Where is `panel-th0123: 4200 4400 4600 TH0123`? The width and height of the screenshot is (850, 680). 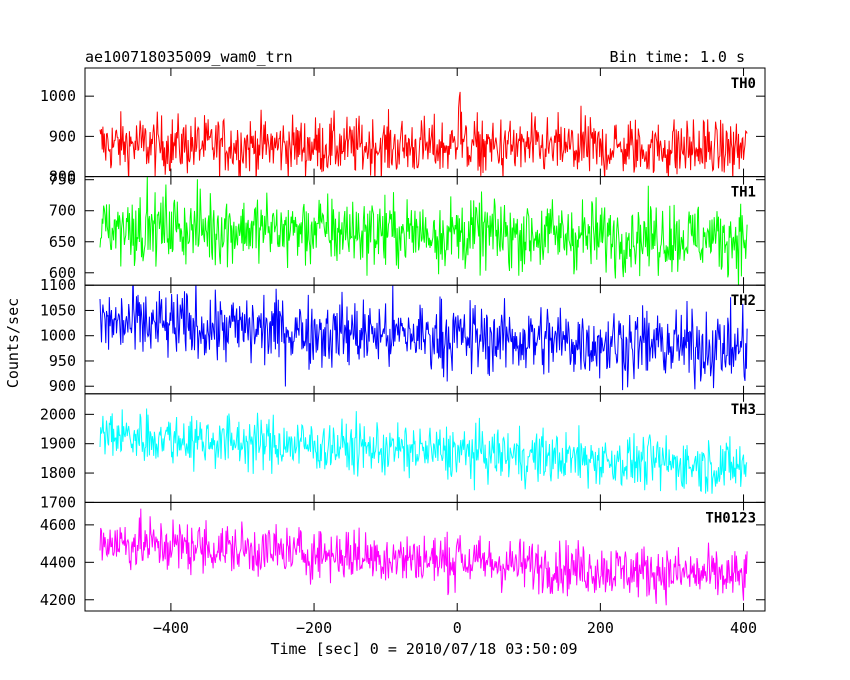 panel-th0123: 4200 4400 4600 TH0123 is located at coordinates (403, 556).